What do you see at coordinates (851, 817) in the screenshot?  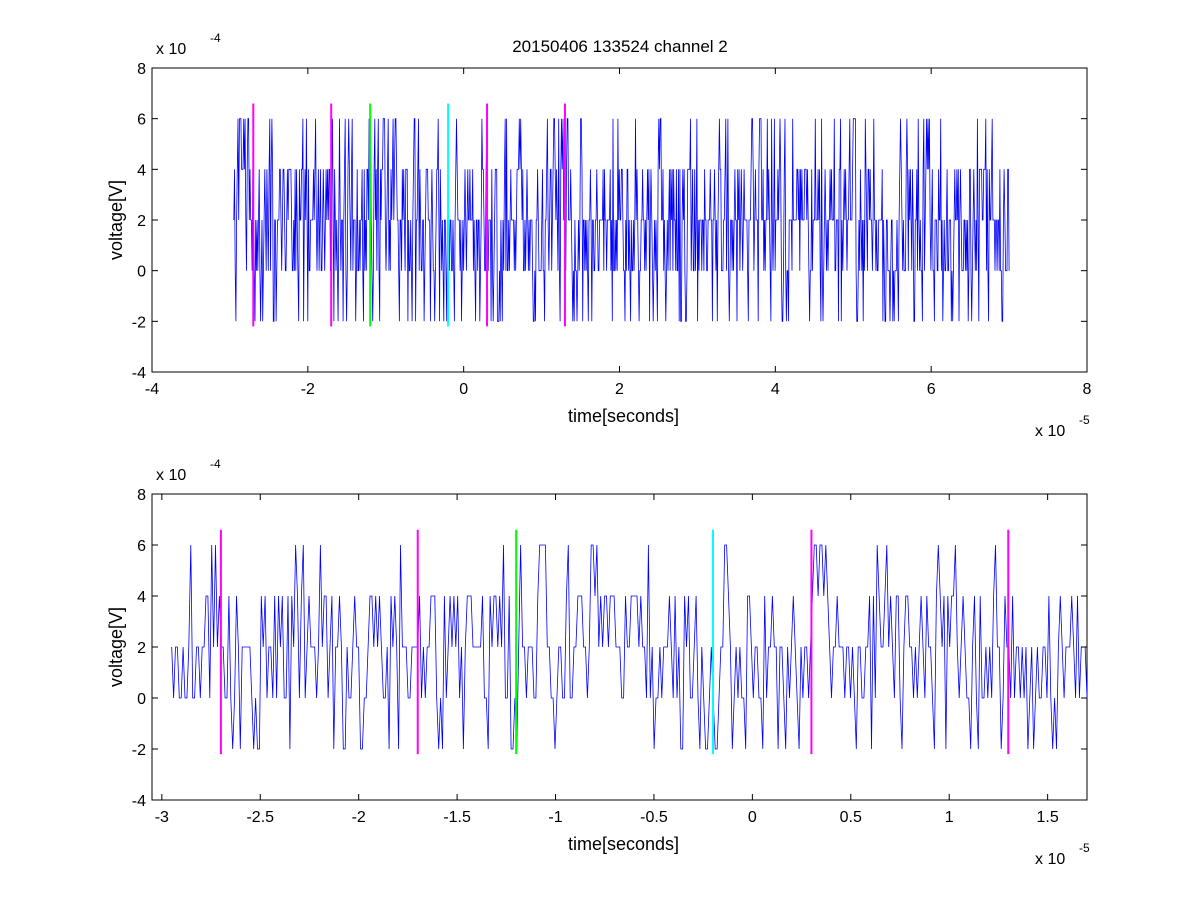 I see `x-tick-label: 0.5` at bounding box center [851, 817].